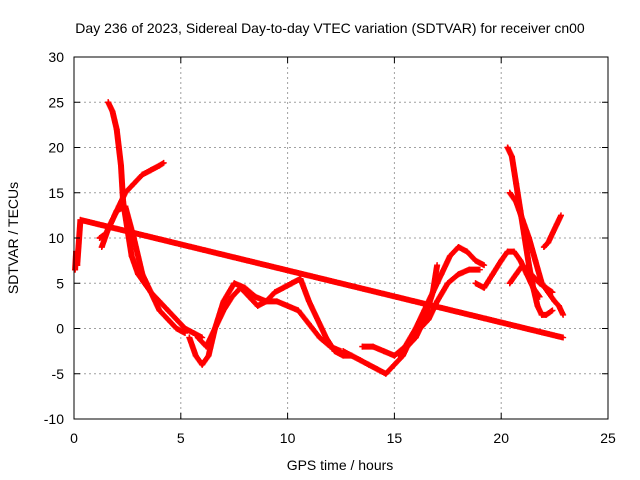 The image size is (640, 480). Describe the element at coordinates (60, 283) in the screenshot. I see `y-tick-label: 5` at that location.